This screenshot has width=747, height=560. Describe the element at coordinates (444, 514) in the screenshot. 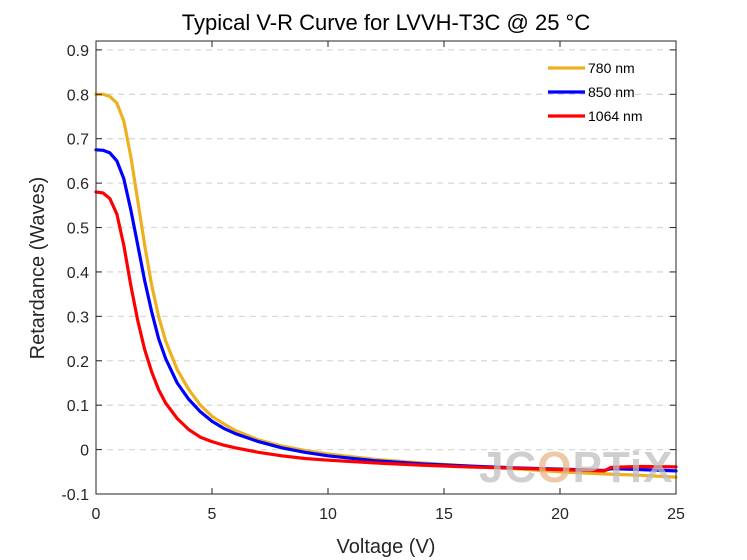

I see `x-tick-label: 15` at that location.